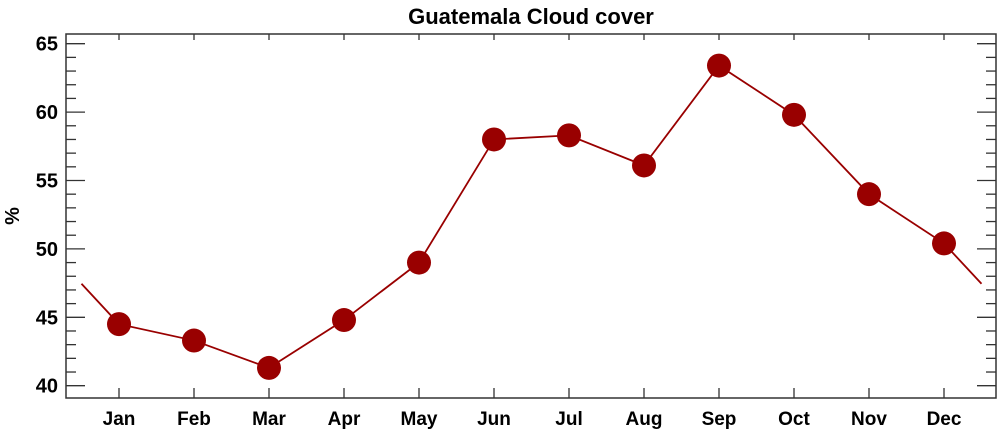 This screenshot has height=438, width=1000. What do you see at coordinates (719, 65) in the screenshot?
I see `data-point-sep` at bounding box center [719, 65].